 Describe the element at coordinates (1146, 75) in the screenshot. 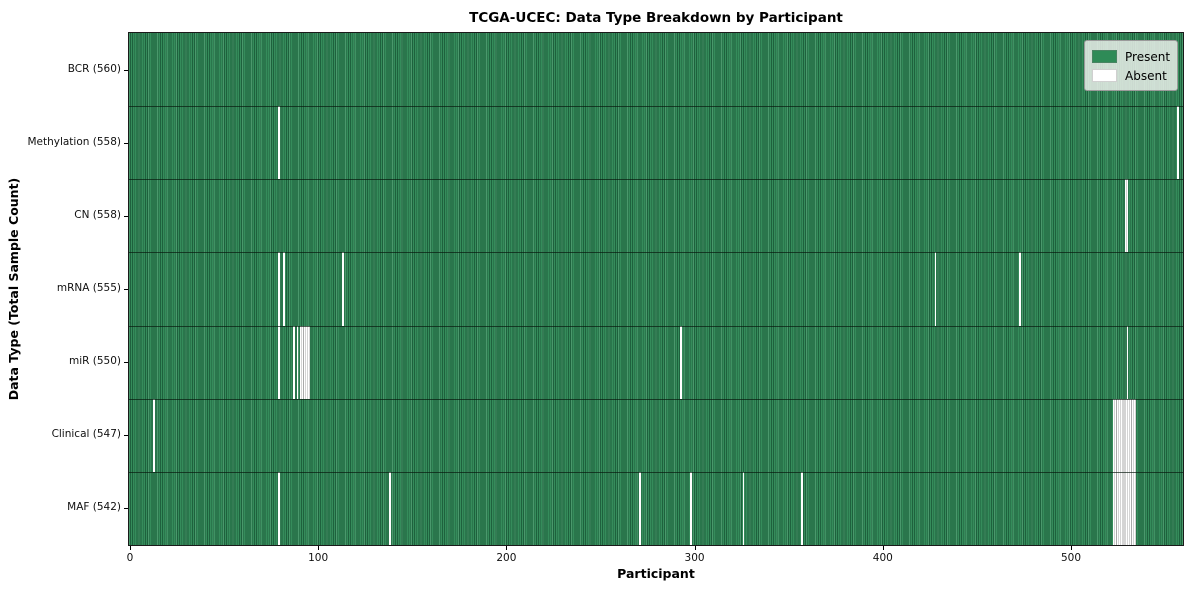

I see `legend-label-absent: Absent` at that location.